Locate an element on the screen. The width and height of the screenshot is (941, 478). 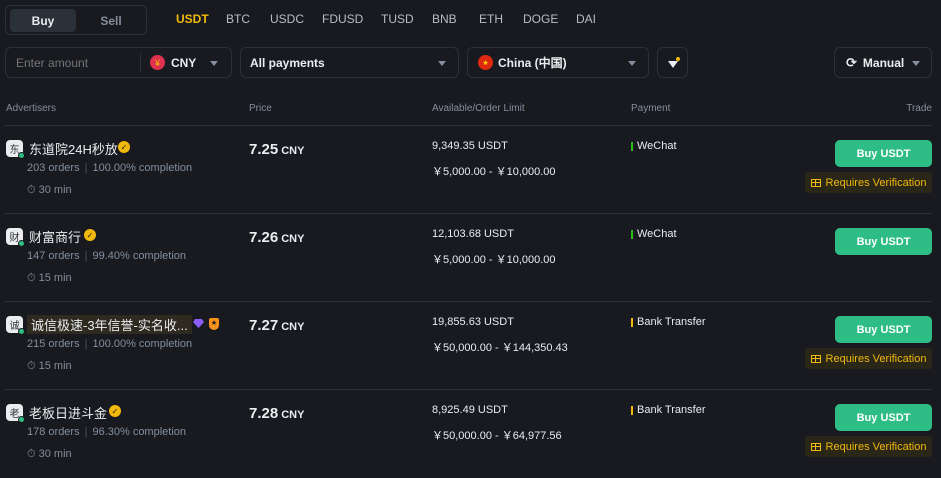
filter-active-dot is located at coordinates (678, 59).